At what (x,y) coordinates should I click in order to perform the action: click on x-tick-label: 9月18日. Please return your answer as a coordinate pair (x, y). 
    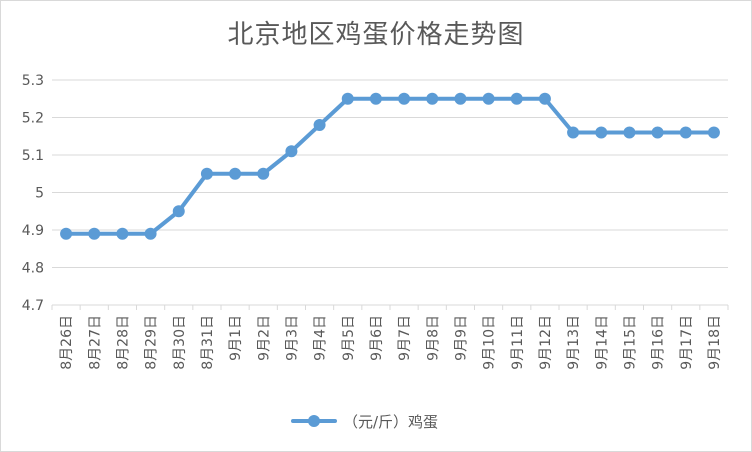
    Looking at the image, I should click on (715, 342).